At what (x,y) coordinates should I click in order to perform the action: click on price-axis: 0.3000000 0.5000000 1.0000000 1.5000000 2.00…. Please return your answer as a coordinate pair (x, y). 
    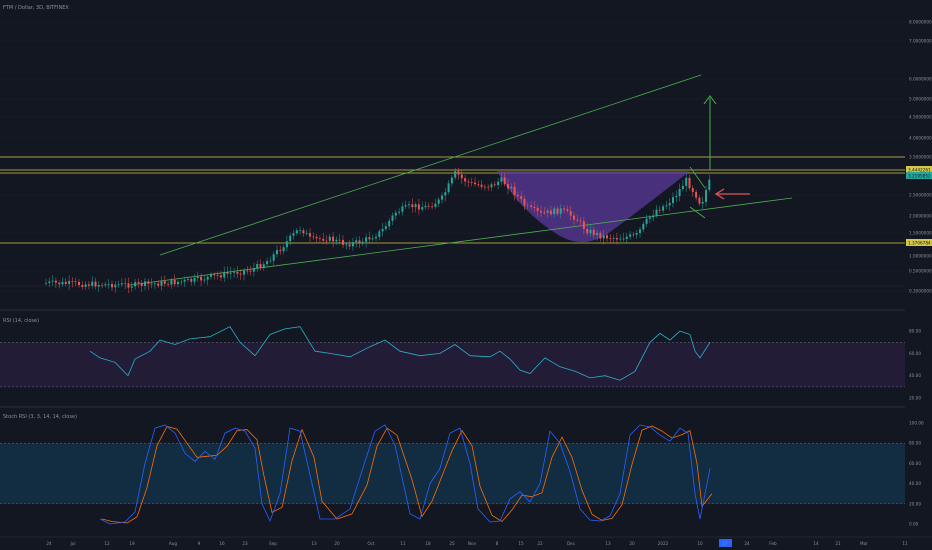
    Looking at the image, I should click on (918, 275).